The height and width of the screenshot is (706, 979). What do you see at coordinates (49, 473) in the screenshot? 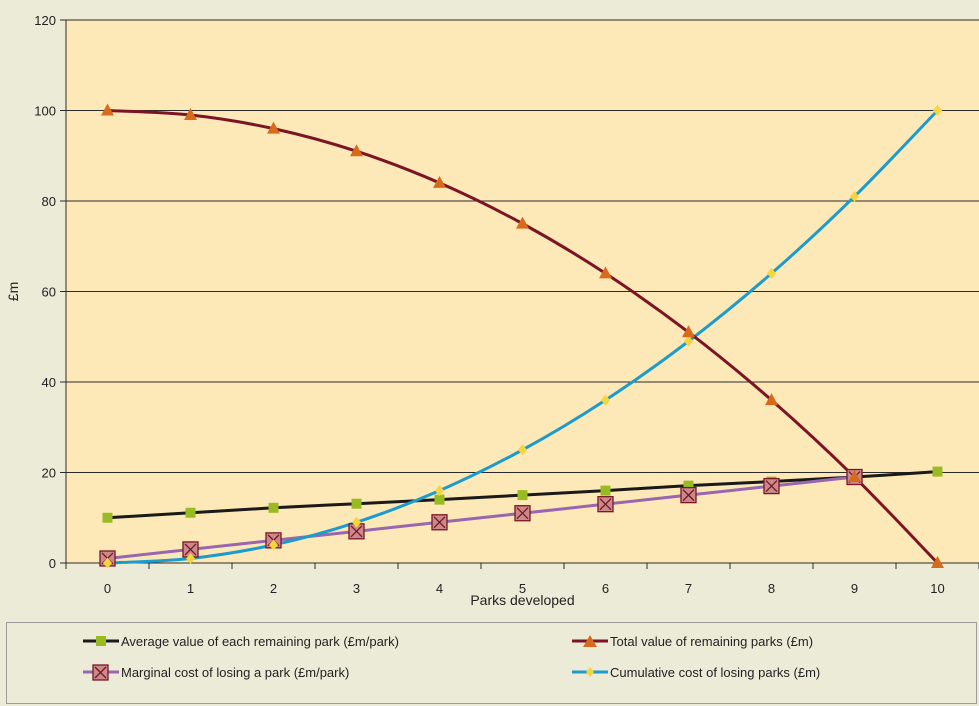
I see `y-tick-label: 20` at bounding box center [49, 473].